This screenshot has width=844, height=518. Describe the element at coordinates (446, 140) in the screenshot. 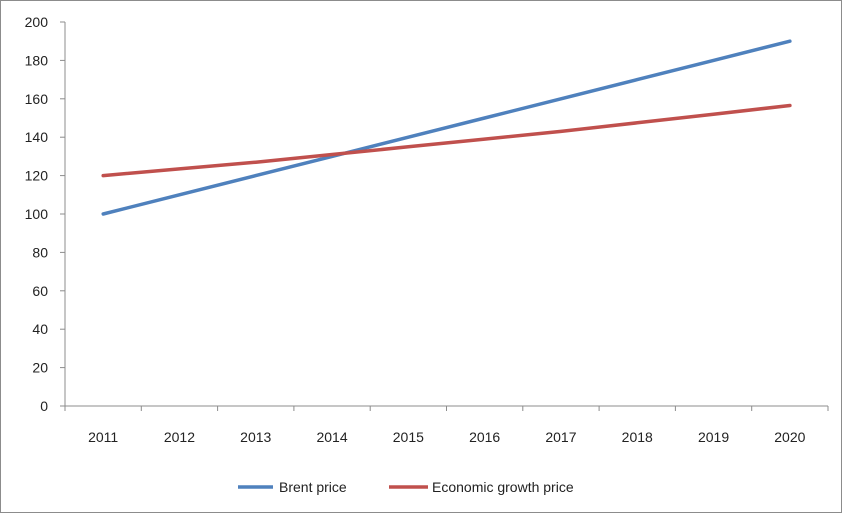

I see `series-line-economic-growth-price` at that location.